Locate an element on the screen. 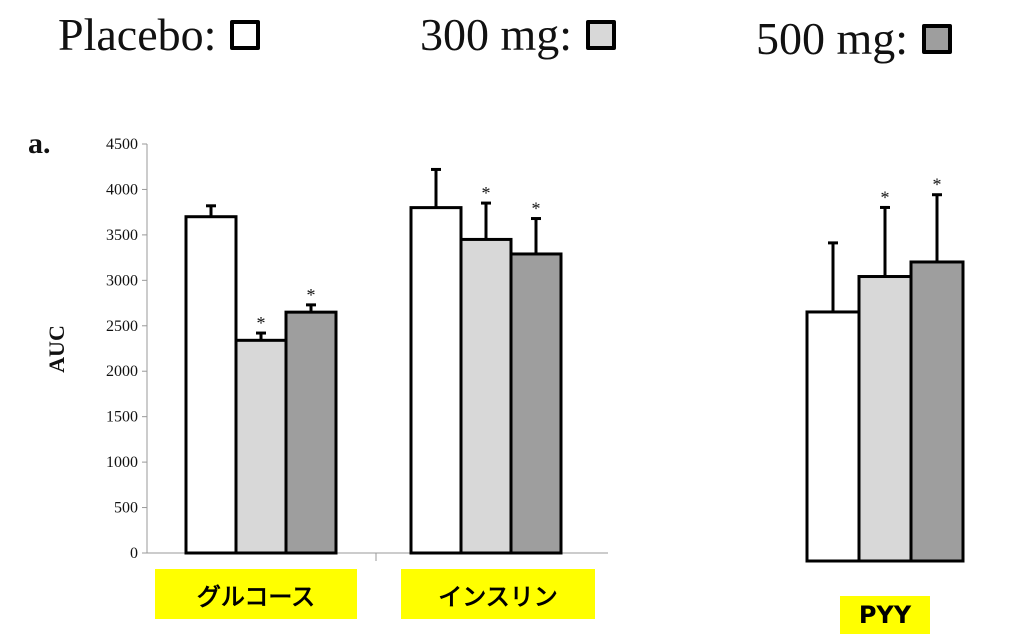  legend-item-500mg: 500 mg: is located at coordinates (854, 38).